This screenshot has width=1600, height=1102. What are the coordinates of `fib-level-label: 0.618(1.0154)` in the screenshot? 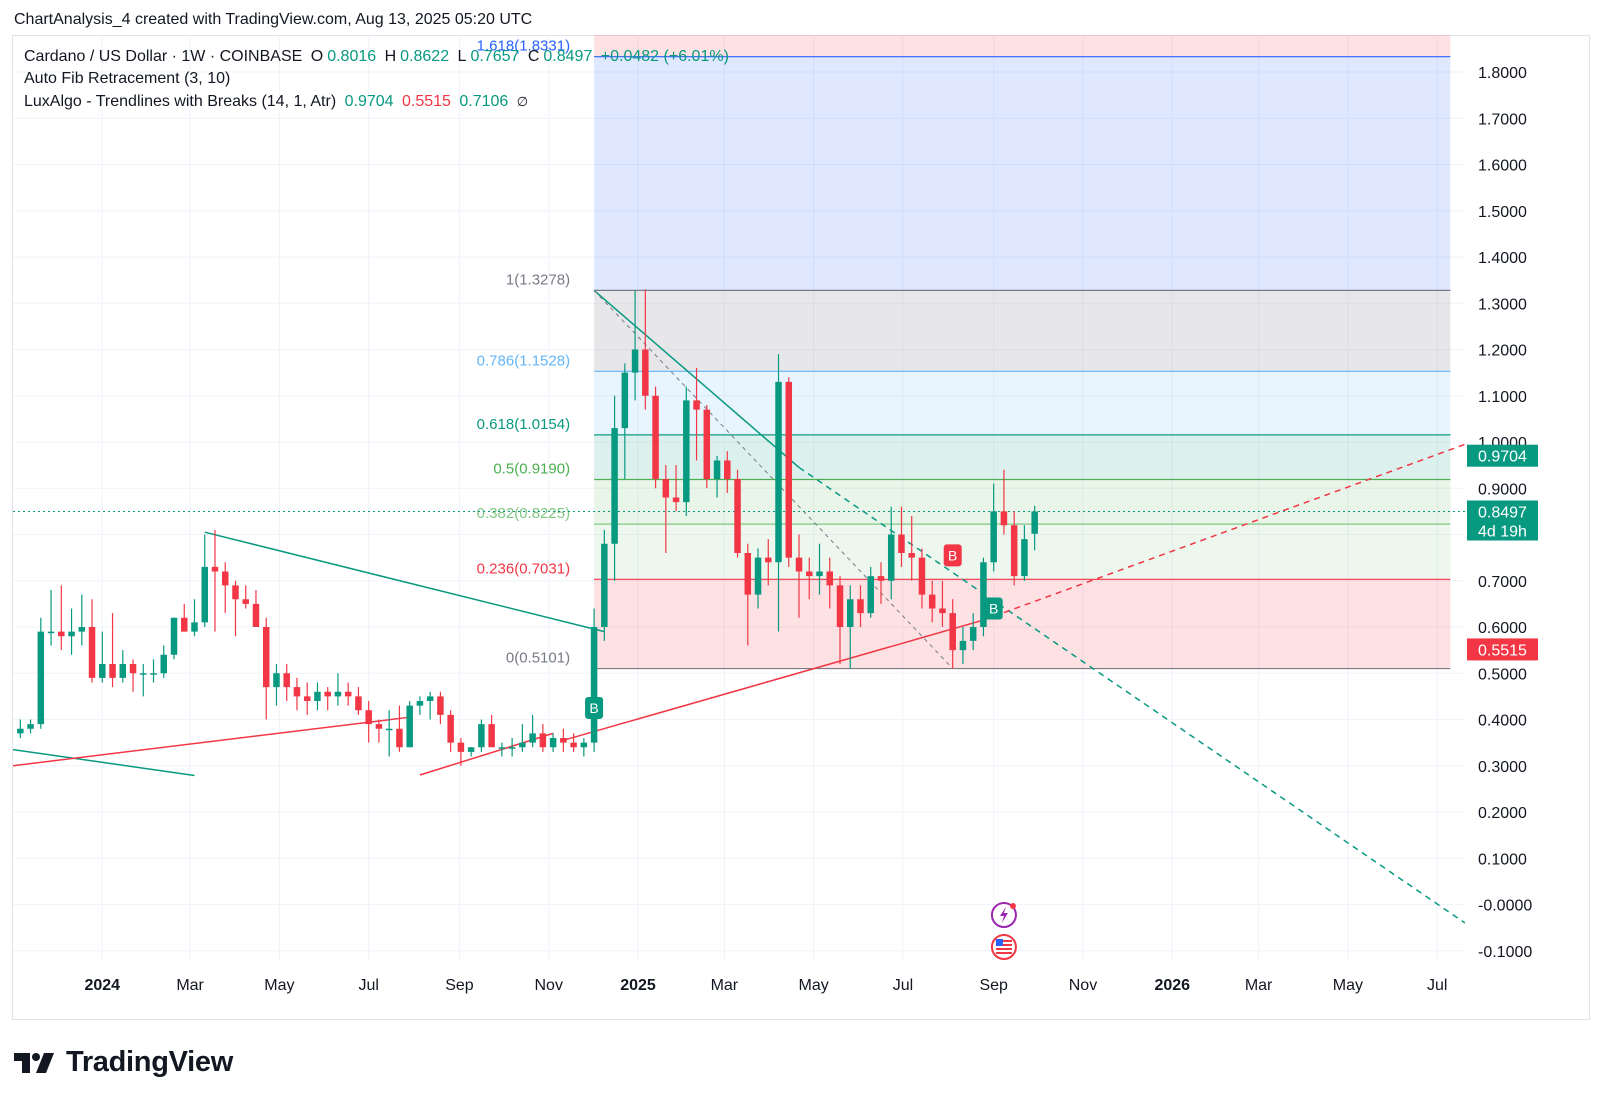 It's located at (523, 424).